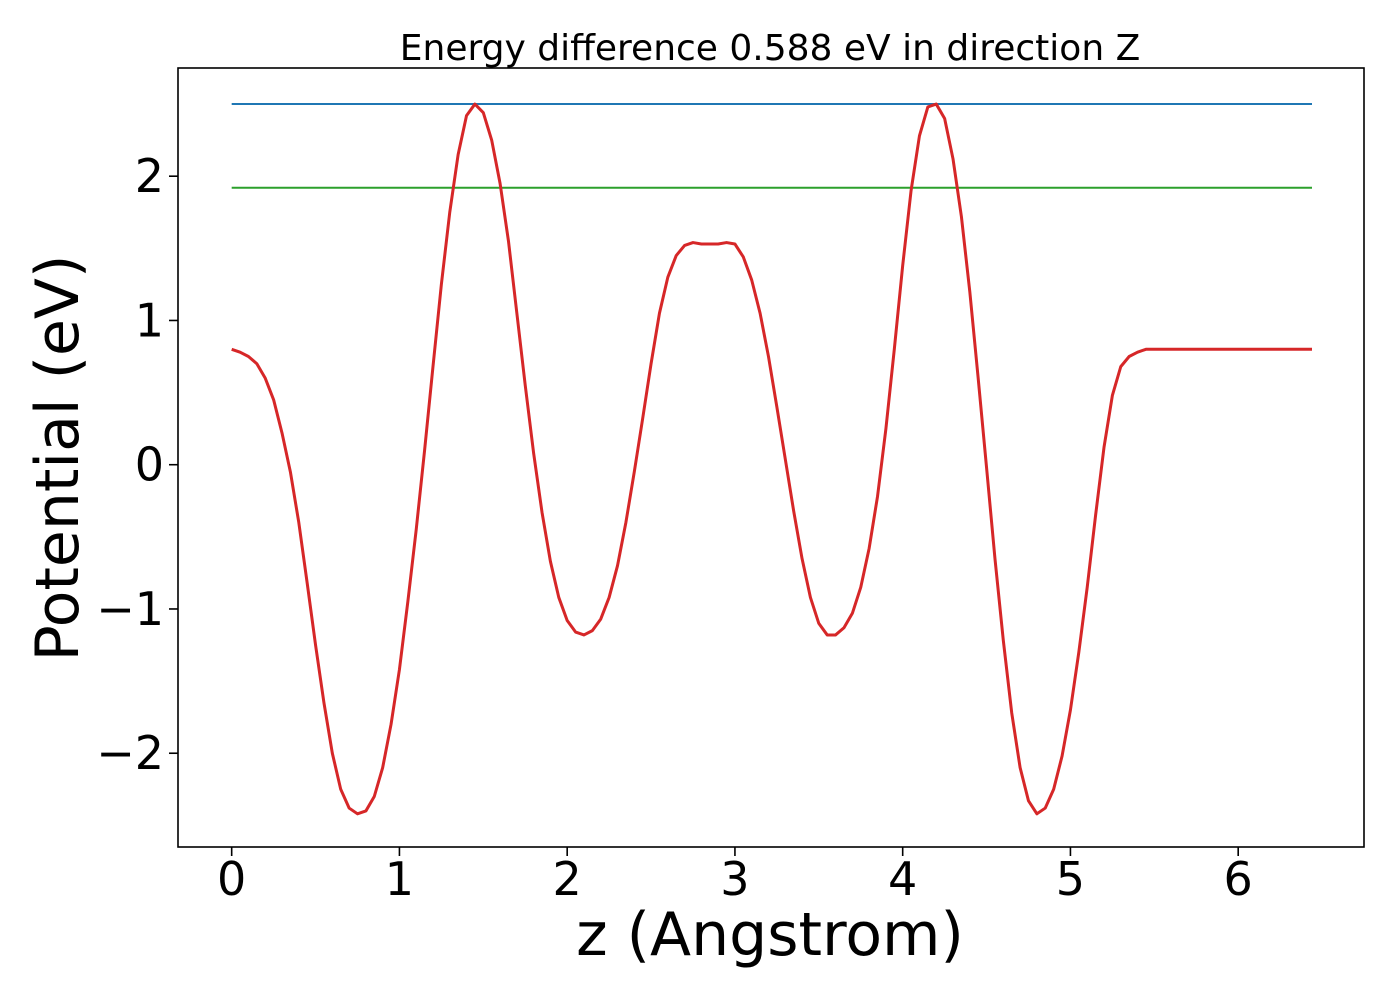  What do you see at coordinates (1238, 879) in the screenshot?
I see `x-tick-label: 6` at bounding box center [1238, 879].